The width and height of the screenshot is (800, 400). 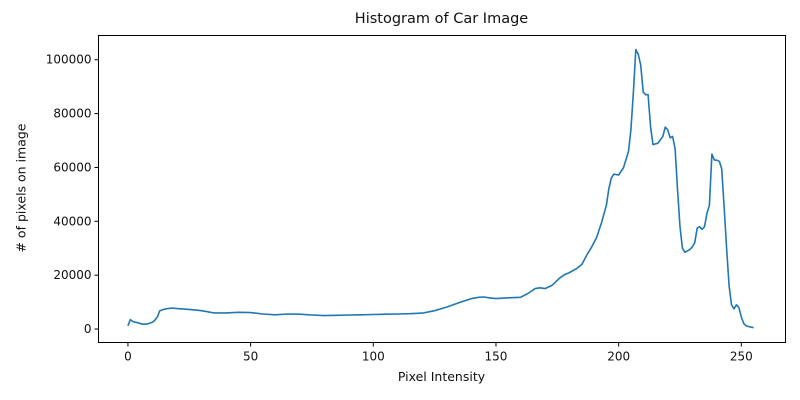 I want to click on x-axis-label: Pixel Intensity, so click(x=441, y=376).